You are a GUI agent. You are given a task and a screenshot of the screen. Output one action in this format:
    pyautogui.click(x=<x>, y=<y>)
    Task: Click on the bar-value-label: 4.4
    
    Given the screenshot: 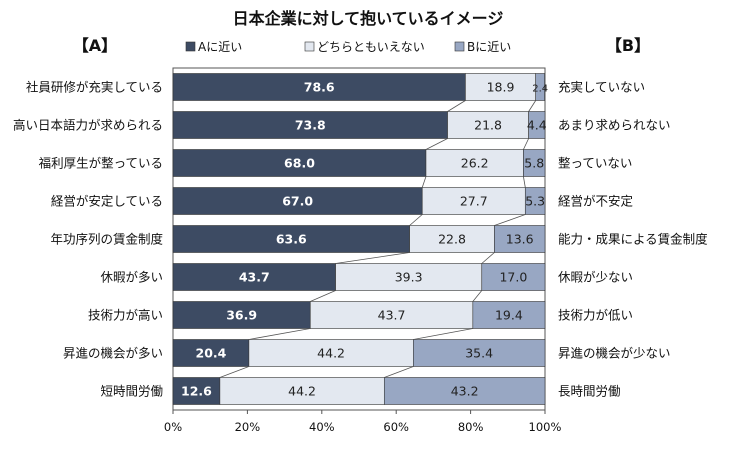 What is the action you would take?
    pyautogui.click(x=537, y=125)
    